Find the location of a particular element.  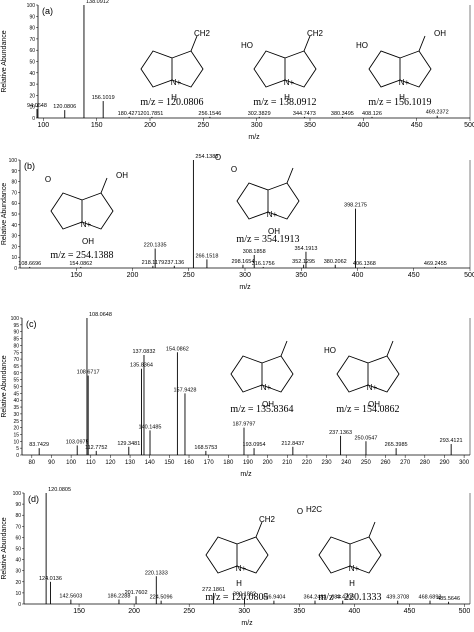

x-tick-label: 240 is located at coordinates (346, 463).